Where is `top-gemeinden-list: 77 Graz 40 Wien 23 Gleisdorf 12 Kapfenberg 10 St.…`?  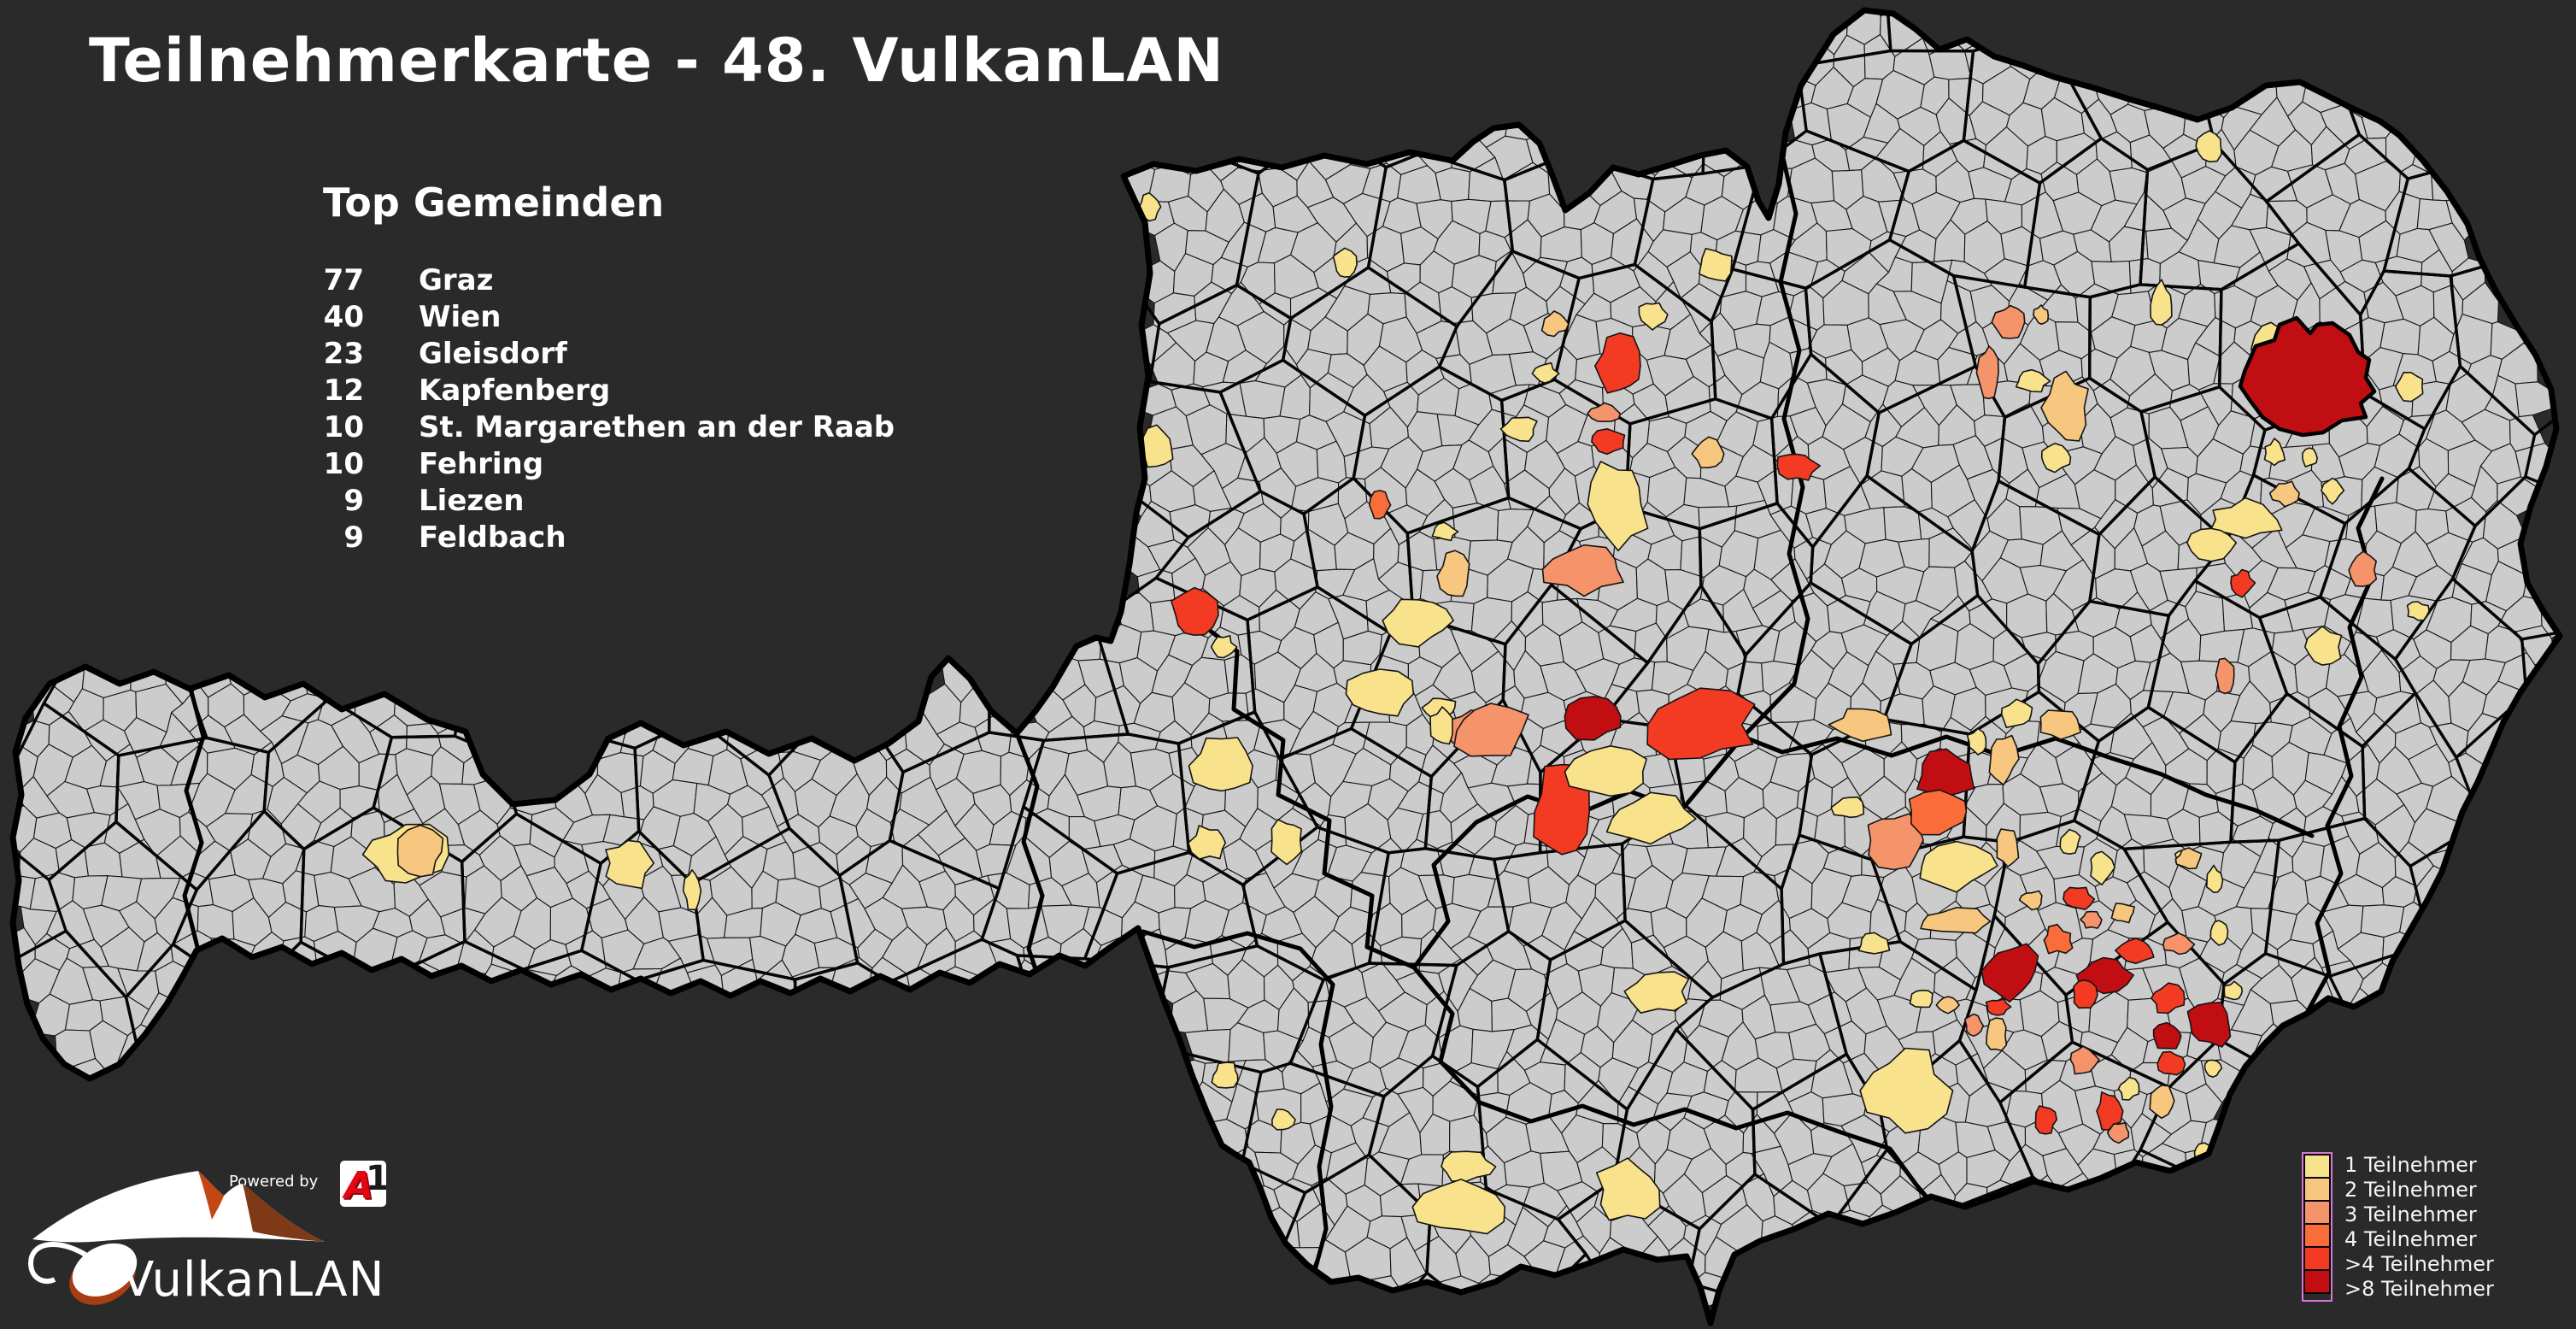 top-gemeinden-list: 77 Graz 40 Wien 23 Gleisdorf 12 Kapfenberg 10 St.… is located at coordinates (609, 409).